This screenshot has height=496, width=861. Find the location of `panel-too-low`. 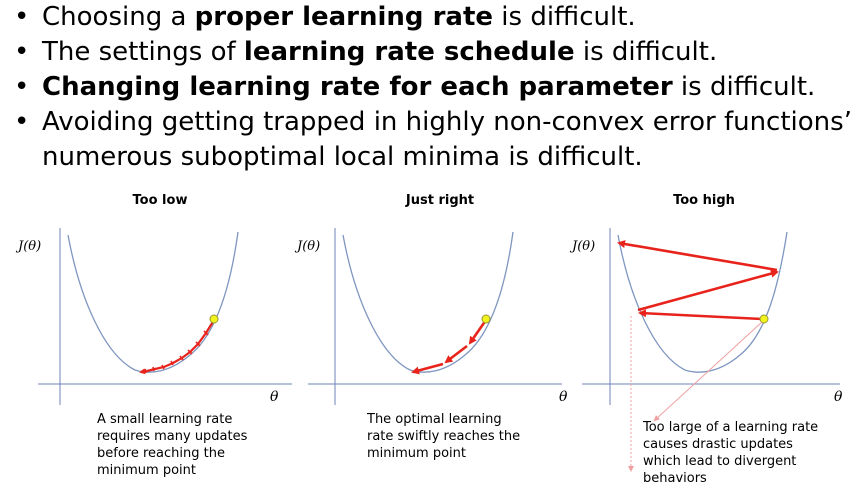

panel-too-low is located at coordinates (165, 316).